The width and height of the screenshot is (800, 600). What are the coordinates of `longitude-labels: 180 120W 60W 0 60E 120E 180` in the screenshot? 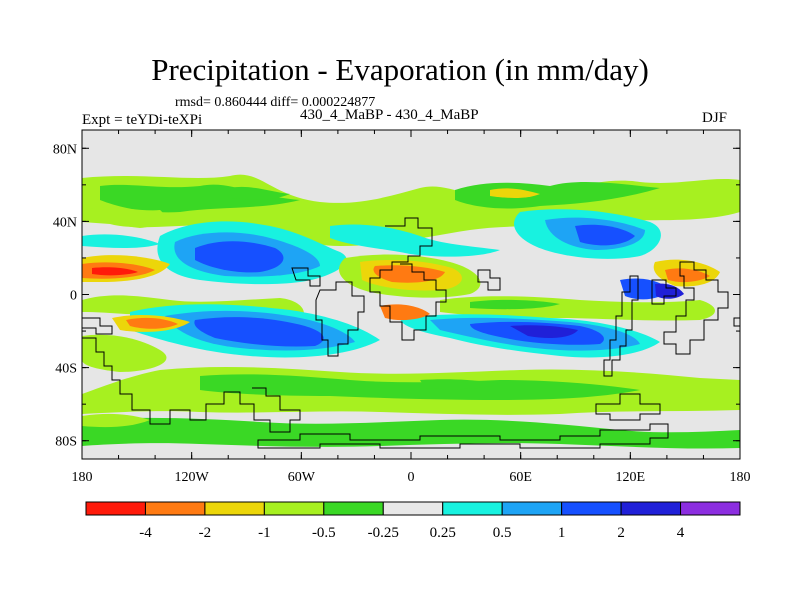 It's located at (411, 477).